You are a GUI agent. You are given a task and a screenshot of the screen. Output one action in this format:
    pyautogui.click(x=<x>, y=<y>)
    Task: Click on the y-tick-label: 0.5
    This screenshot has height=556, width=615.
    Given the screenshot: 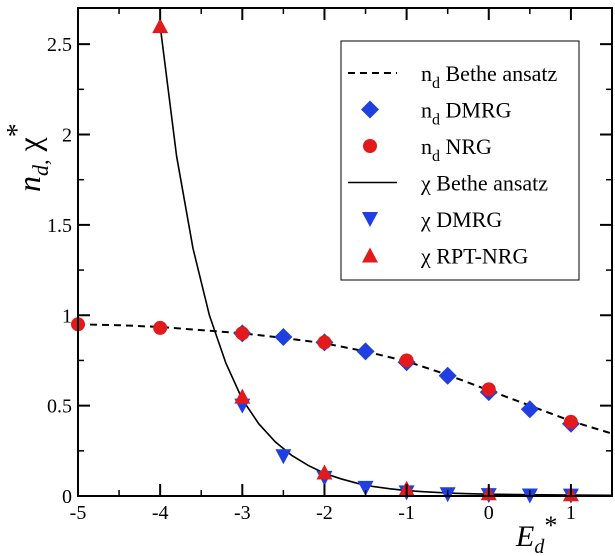 What is the action you would take?
    pyautogui.click(x=59, y=407)
    